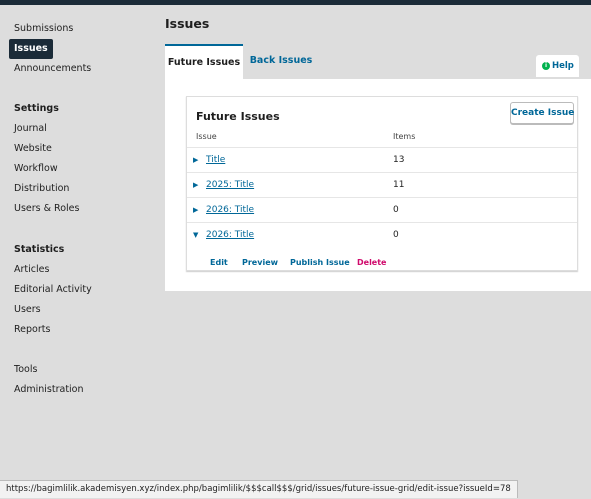  I want to click on nav-users: Users, so click(27, 309).